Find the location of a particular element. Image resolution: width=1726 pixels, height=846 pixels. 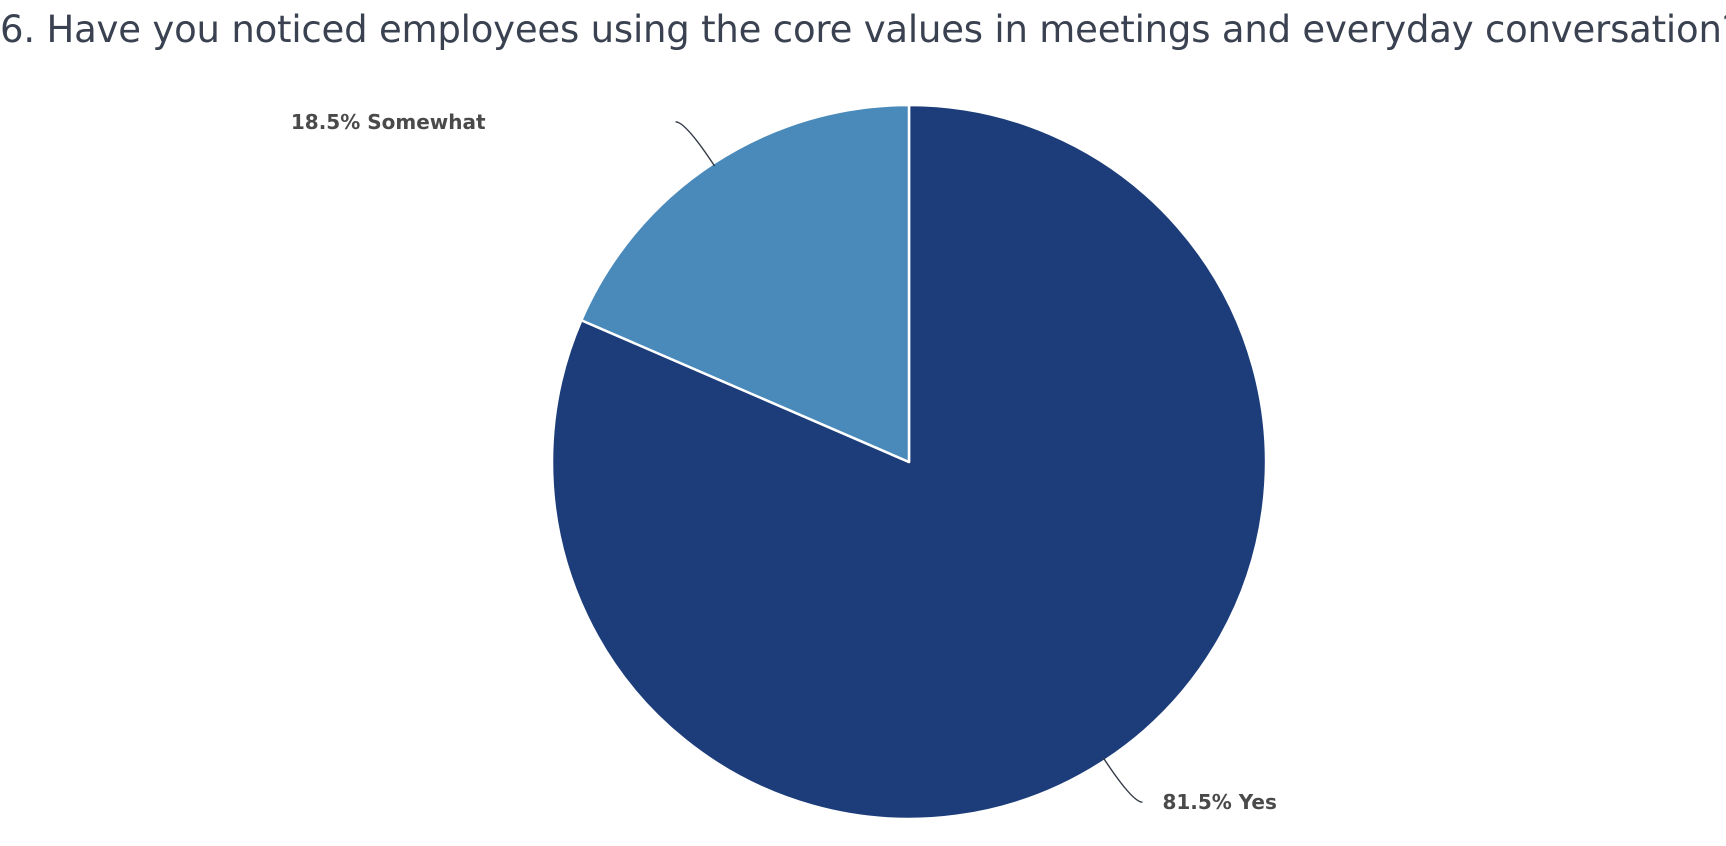

leader-line-somewhat is located at coordinates (695, 144).